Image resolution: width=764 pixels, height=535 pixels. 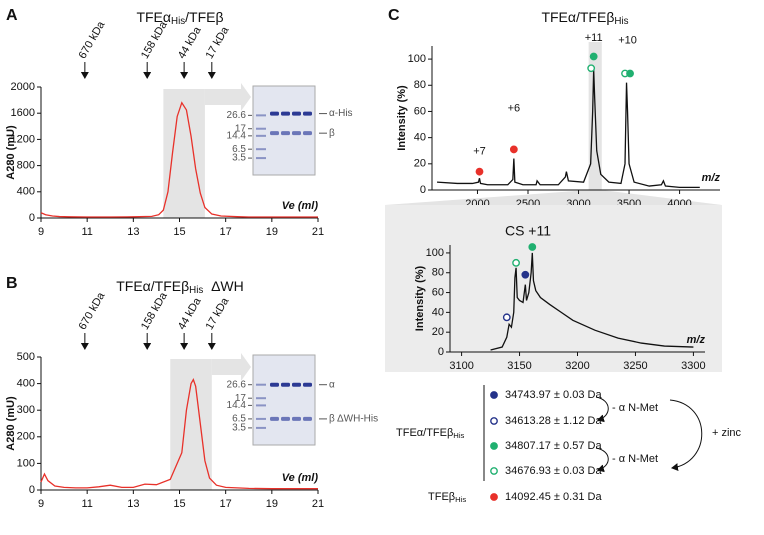 What do you see at coordinates (394, 15) in the screenshot?
I see `panel-label: C` at bounding box center [394, 15].